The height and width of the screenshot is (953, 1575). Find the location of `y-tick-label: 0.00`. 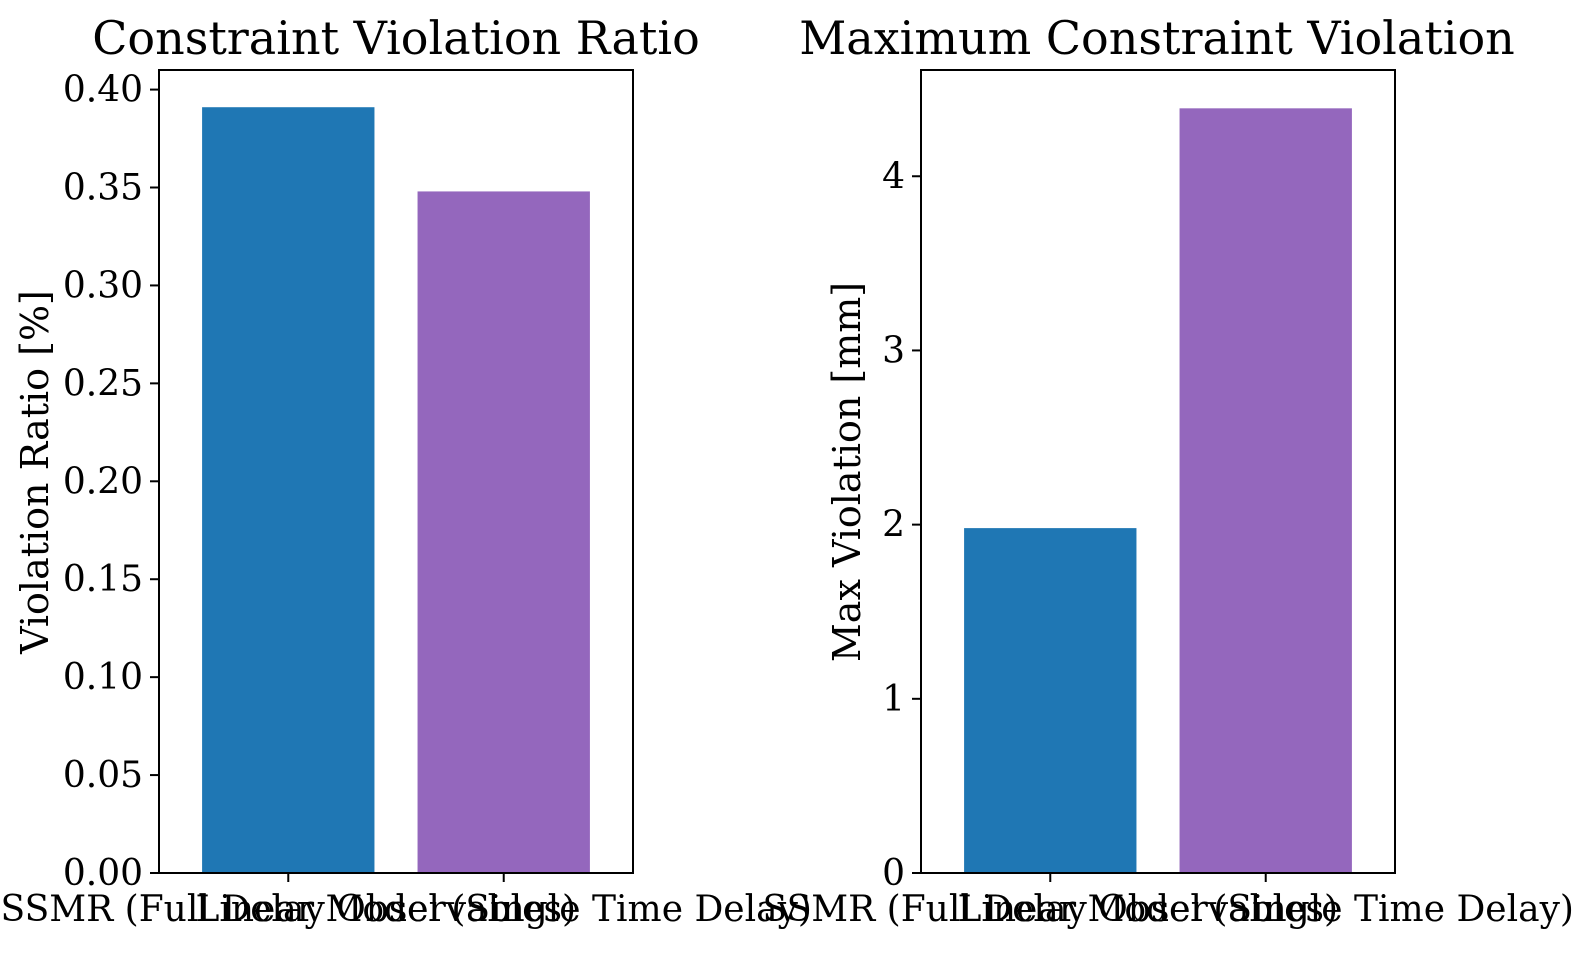

y-tick-label: 0.00 is located at coordinates (103, 873).